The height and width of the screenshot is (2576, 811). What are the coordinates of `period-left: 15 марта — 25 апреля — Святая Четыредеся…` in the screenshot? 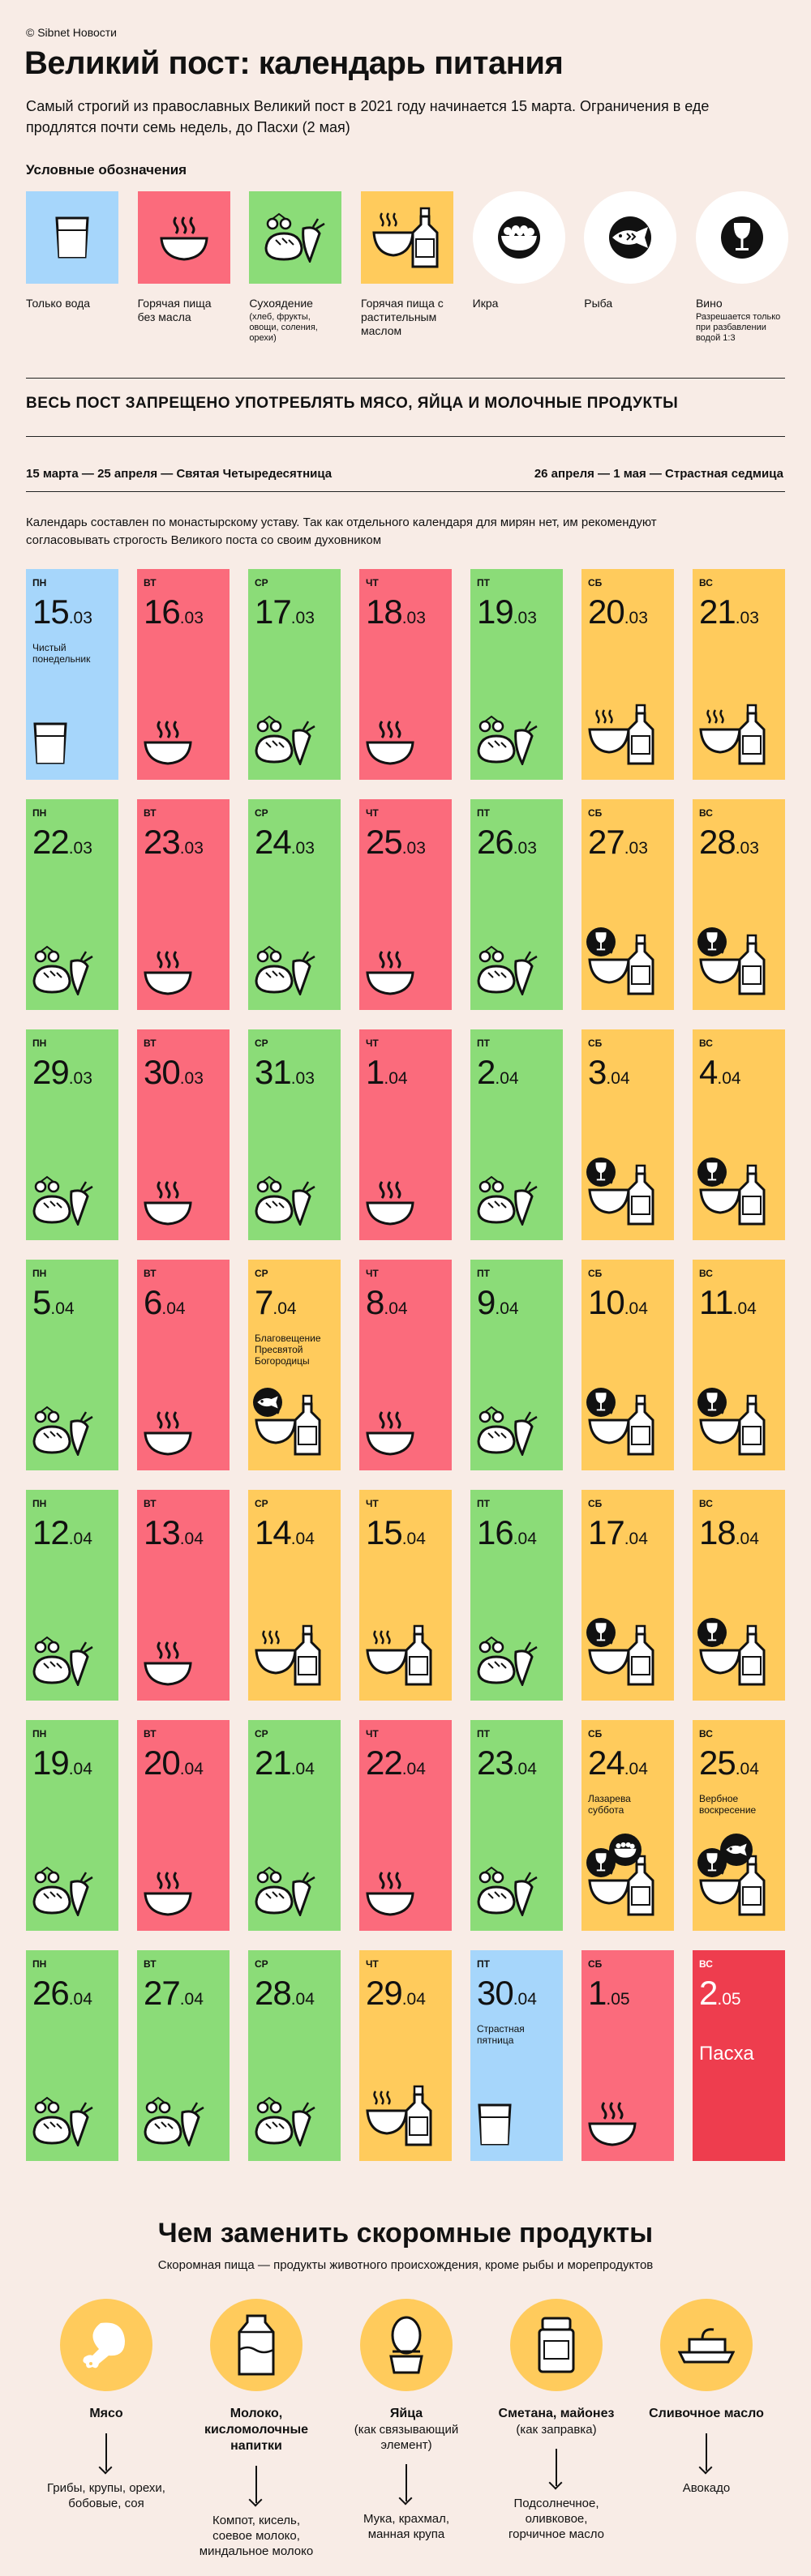 It's located at (180, 474).